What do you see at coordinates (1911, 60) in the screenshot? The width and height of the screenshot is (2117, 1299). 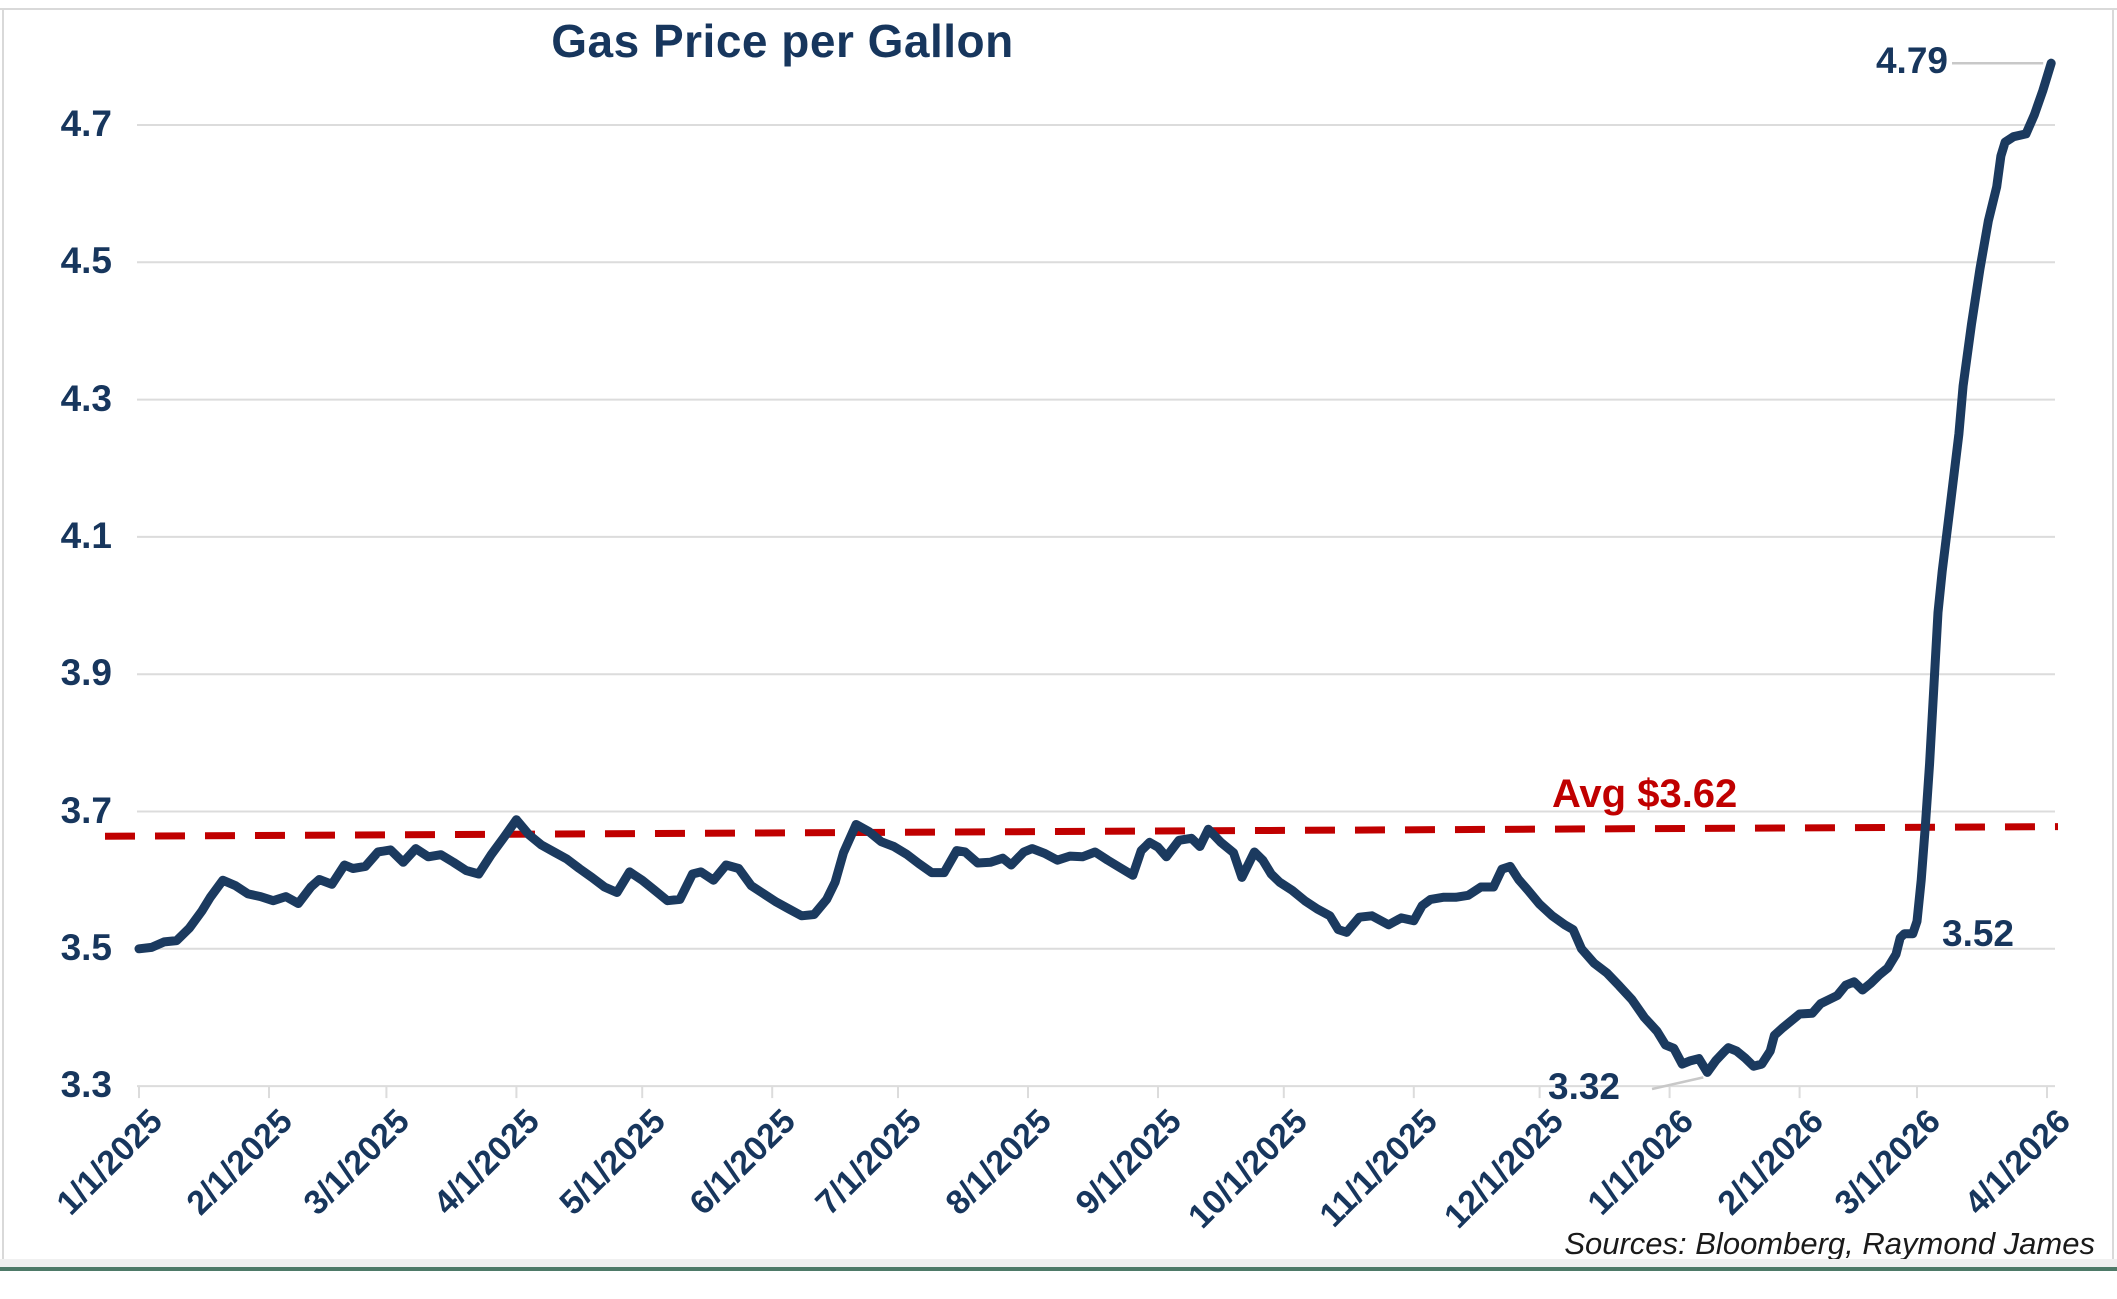 I see `annotation-peak-value: 4.79` at bounding box center [1911, 60].